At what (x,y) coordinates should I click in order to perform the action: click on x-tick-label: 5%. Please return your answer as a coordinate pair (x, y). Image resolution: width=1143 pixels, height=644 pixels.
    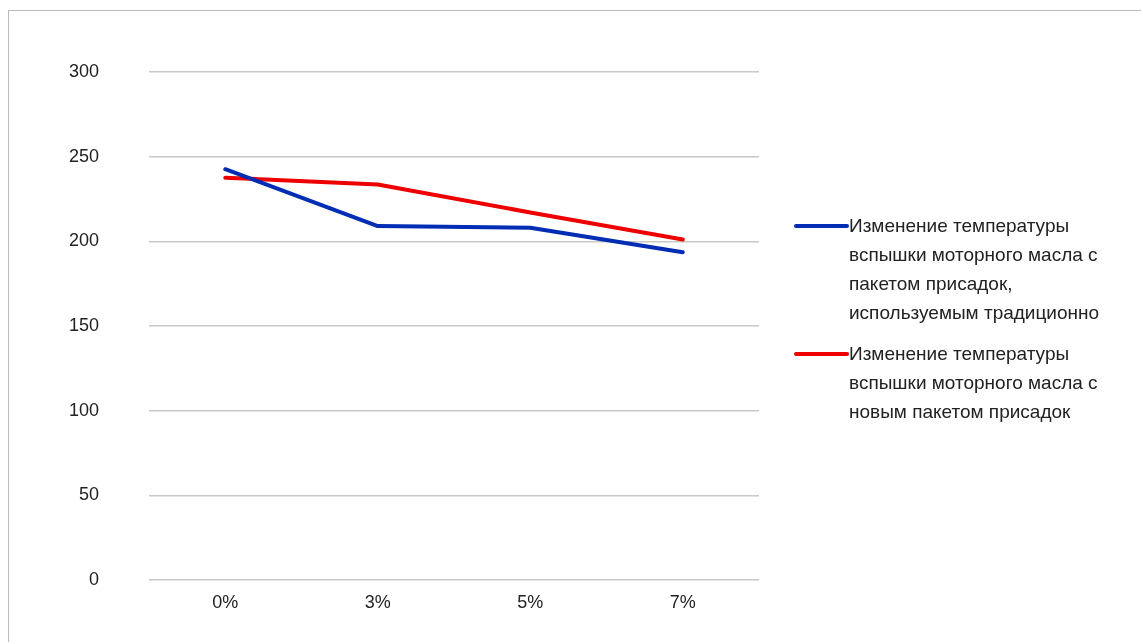
    Looking at the image, I should click on (530, 601).